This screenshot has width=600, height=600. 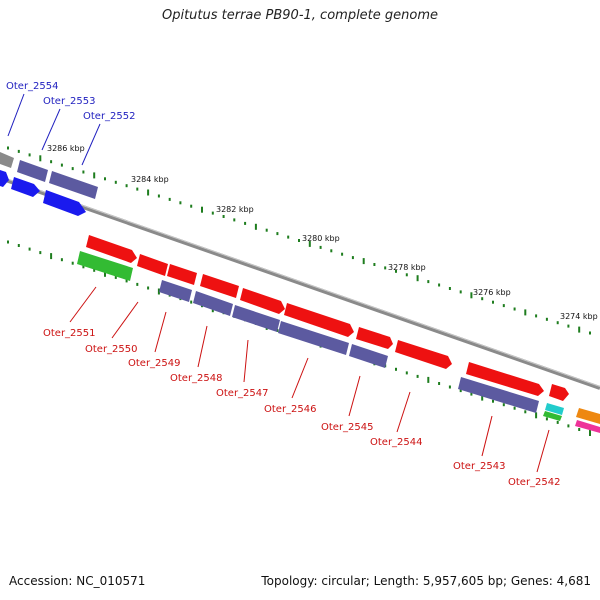 I want to click on gene-oter-2548-red, so click(x=219, y=286).